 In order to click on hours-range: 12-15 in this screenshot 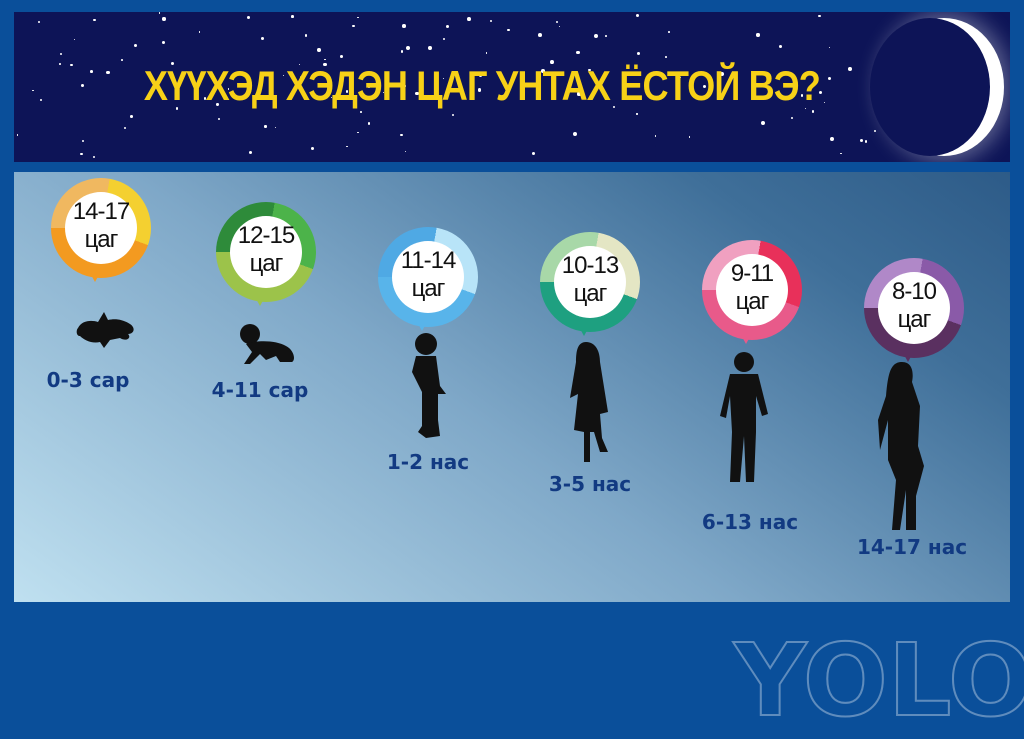, I will do `click(266, 235)`.